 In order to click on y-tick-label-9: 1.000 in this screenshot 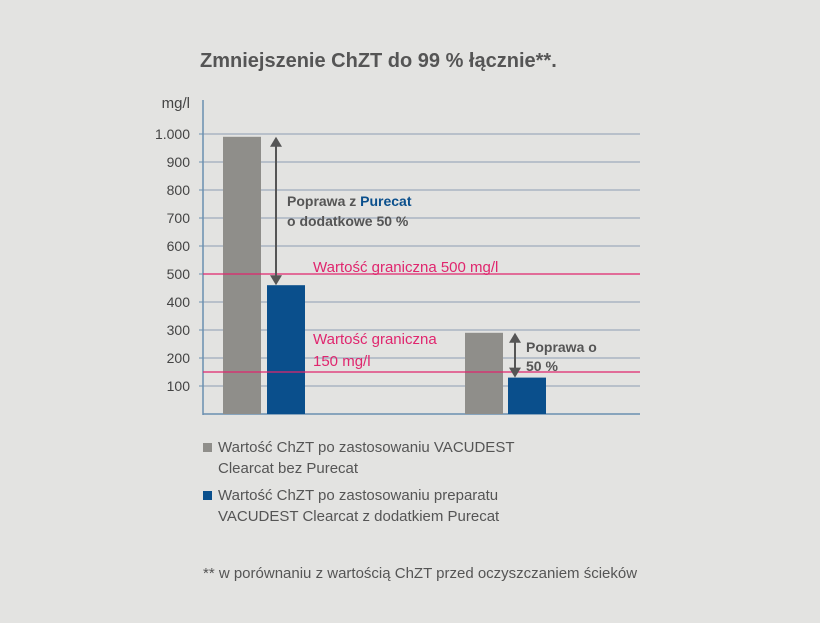, I will do `click(172, 134)`.